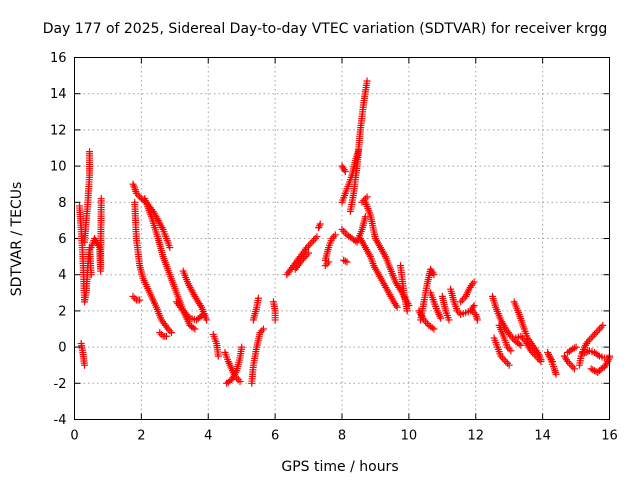 The height and width of the screenshot is (484, 640). What do you see at coordinates (62, 239) in the screenshot?
I see `y-tick-label: 6` at bounding box center [62, 239].